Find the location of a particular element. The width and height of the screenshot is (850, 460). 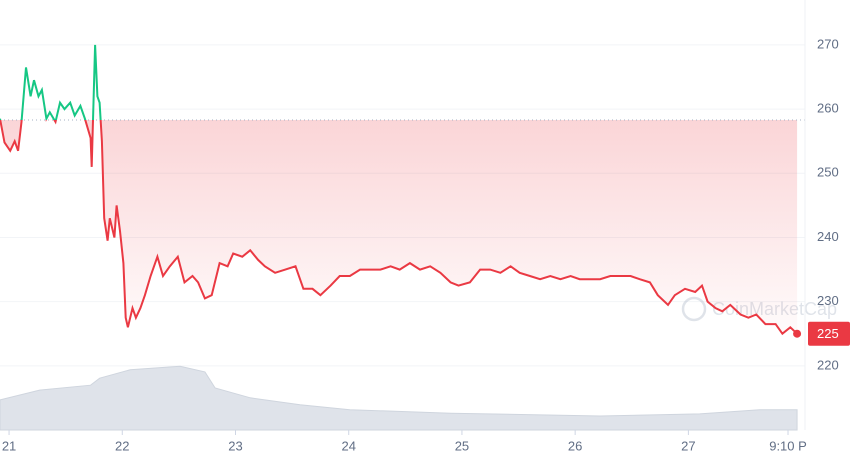

x-tick-label: 26 is located at coordinates (575, 445).